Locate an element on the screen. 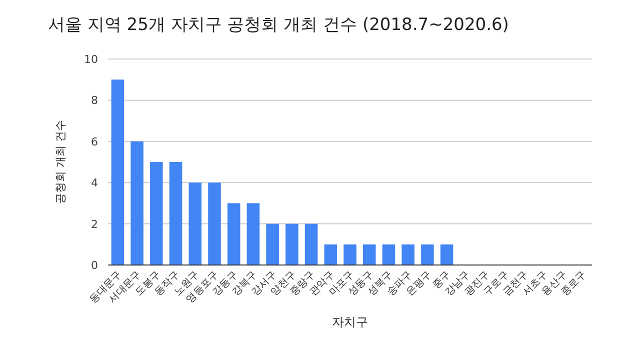 This screenshot has height=350, width=630. y-tick-label: 4 is located at coordinates (94, 183).